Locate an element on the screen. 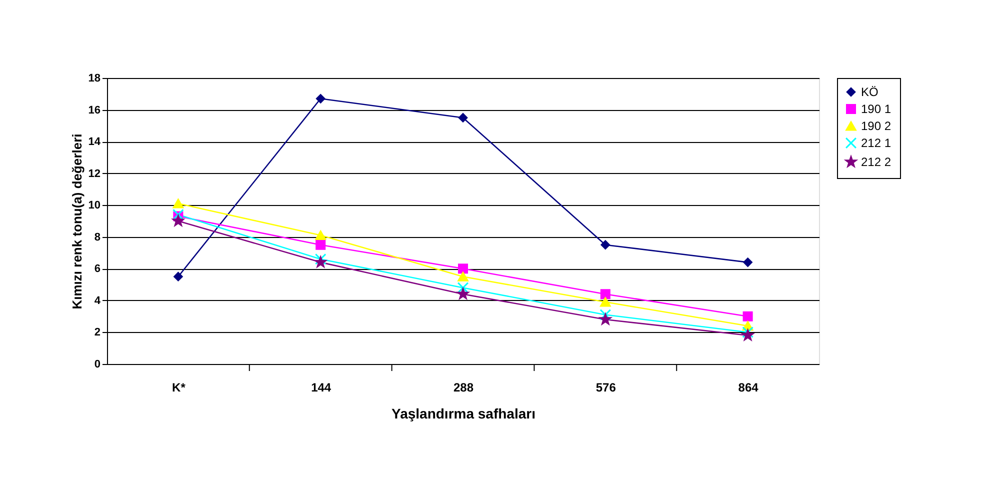 This screenshot has width=989, height=493. y-tick-label: 16 is located at coordinates (94, 110).